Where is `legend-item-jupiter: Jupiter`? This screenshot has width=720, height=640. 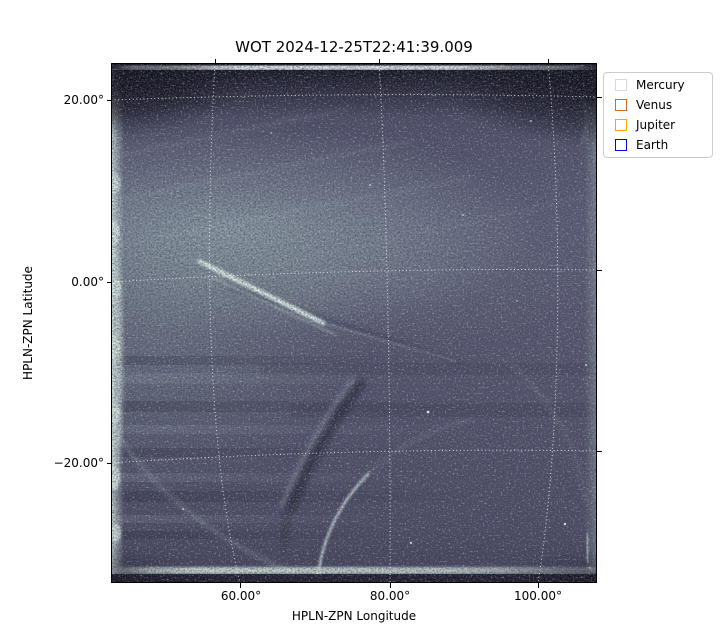 legend-item-jupiter: Jupiter is located at coordinates (660, 125).